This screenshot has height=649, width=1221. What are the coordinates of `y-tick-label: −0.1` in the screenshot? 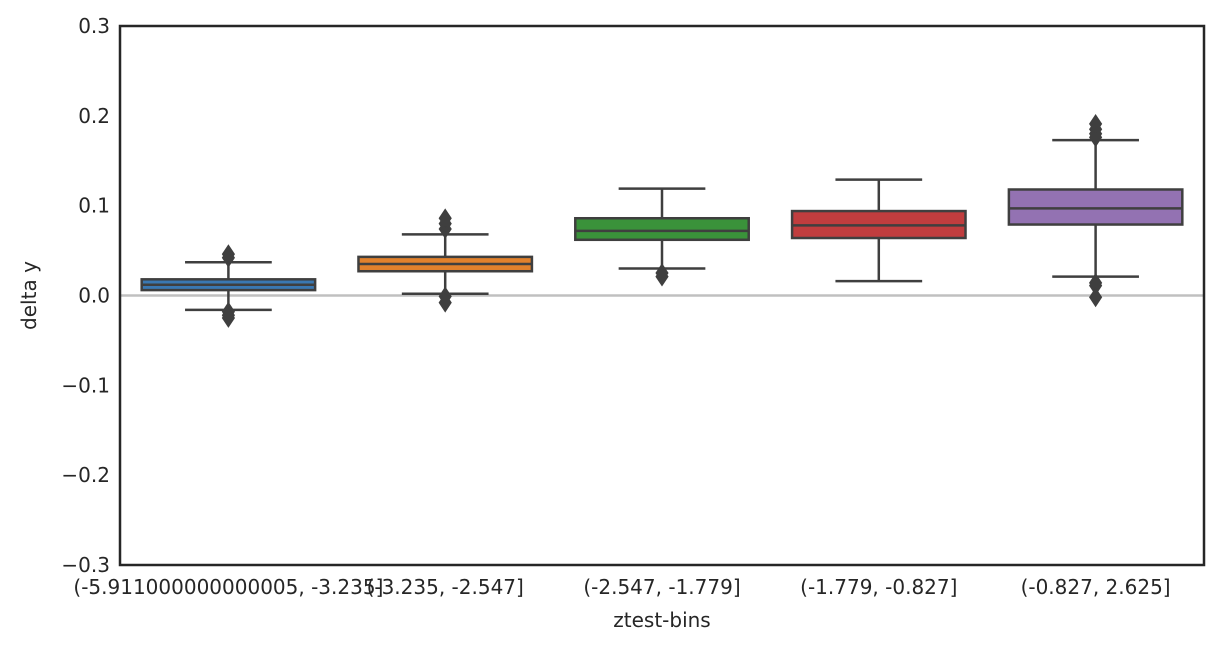 It's located at (85, 385).